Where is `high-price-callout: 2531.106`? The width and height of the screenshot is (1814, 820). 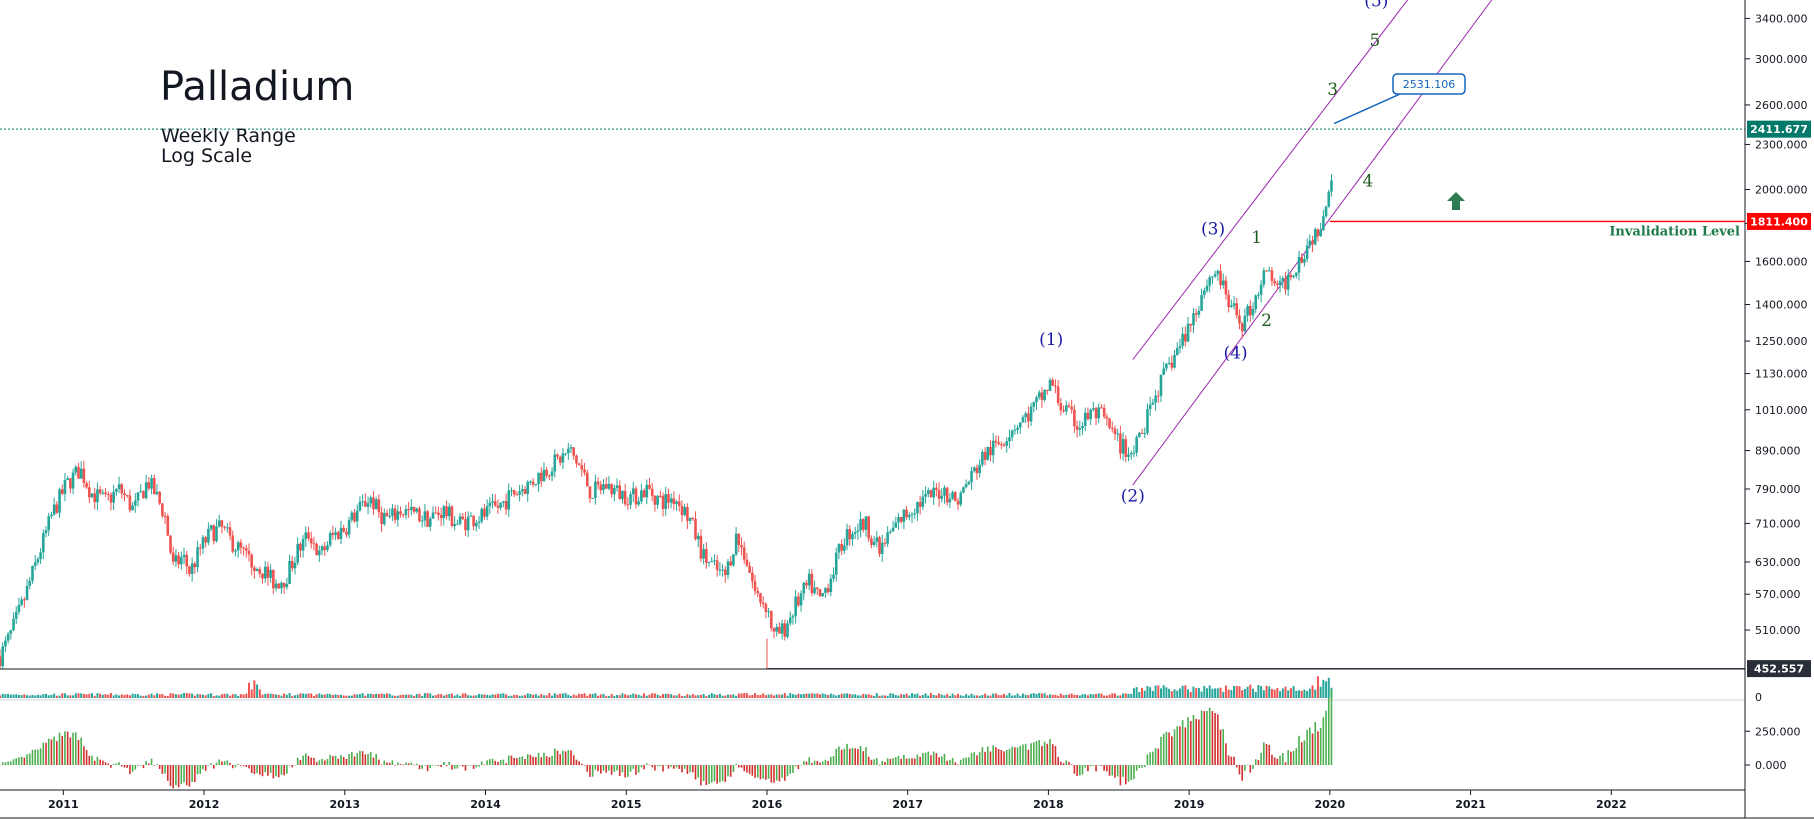
high-price-callout: 2531.106 is located at coordinates (1399, 99).